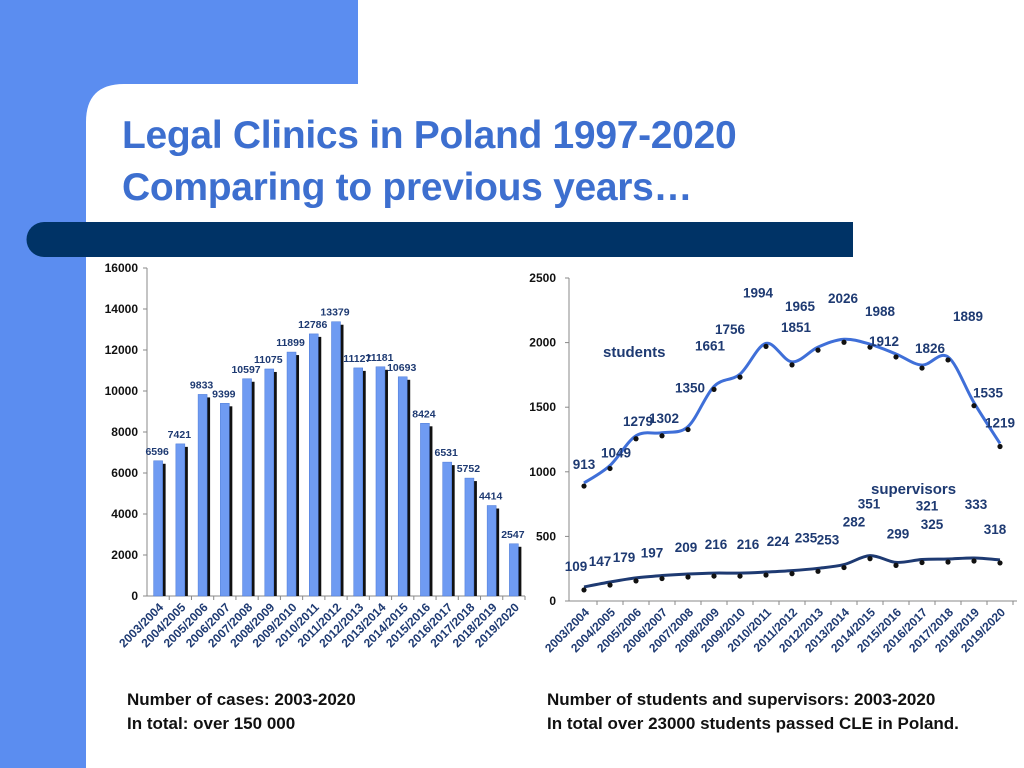 This screenshot has width=1024, height=768. I want to click on supervisors-data-label: 299, so click(898, 533).